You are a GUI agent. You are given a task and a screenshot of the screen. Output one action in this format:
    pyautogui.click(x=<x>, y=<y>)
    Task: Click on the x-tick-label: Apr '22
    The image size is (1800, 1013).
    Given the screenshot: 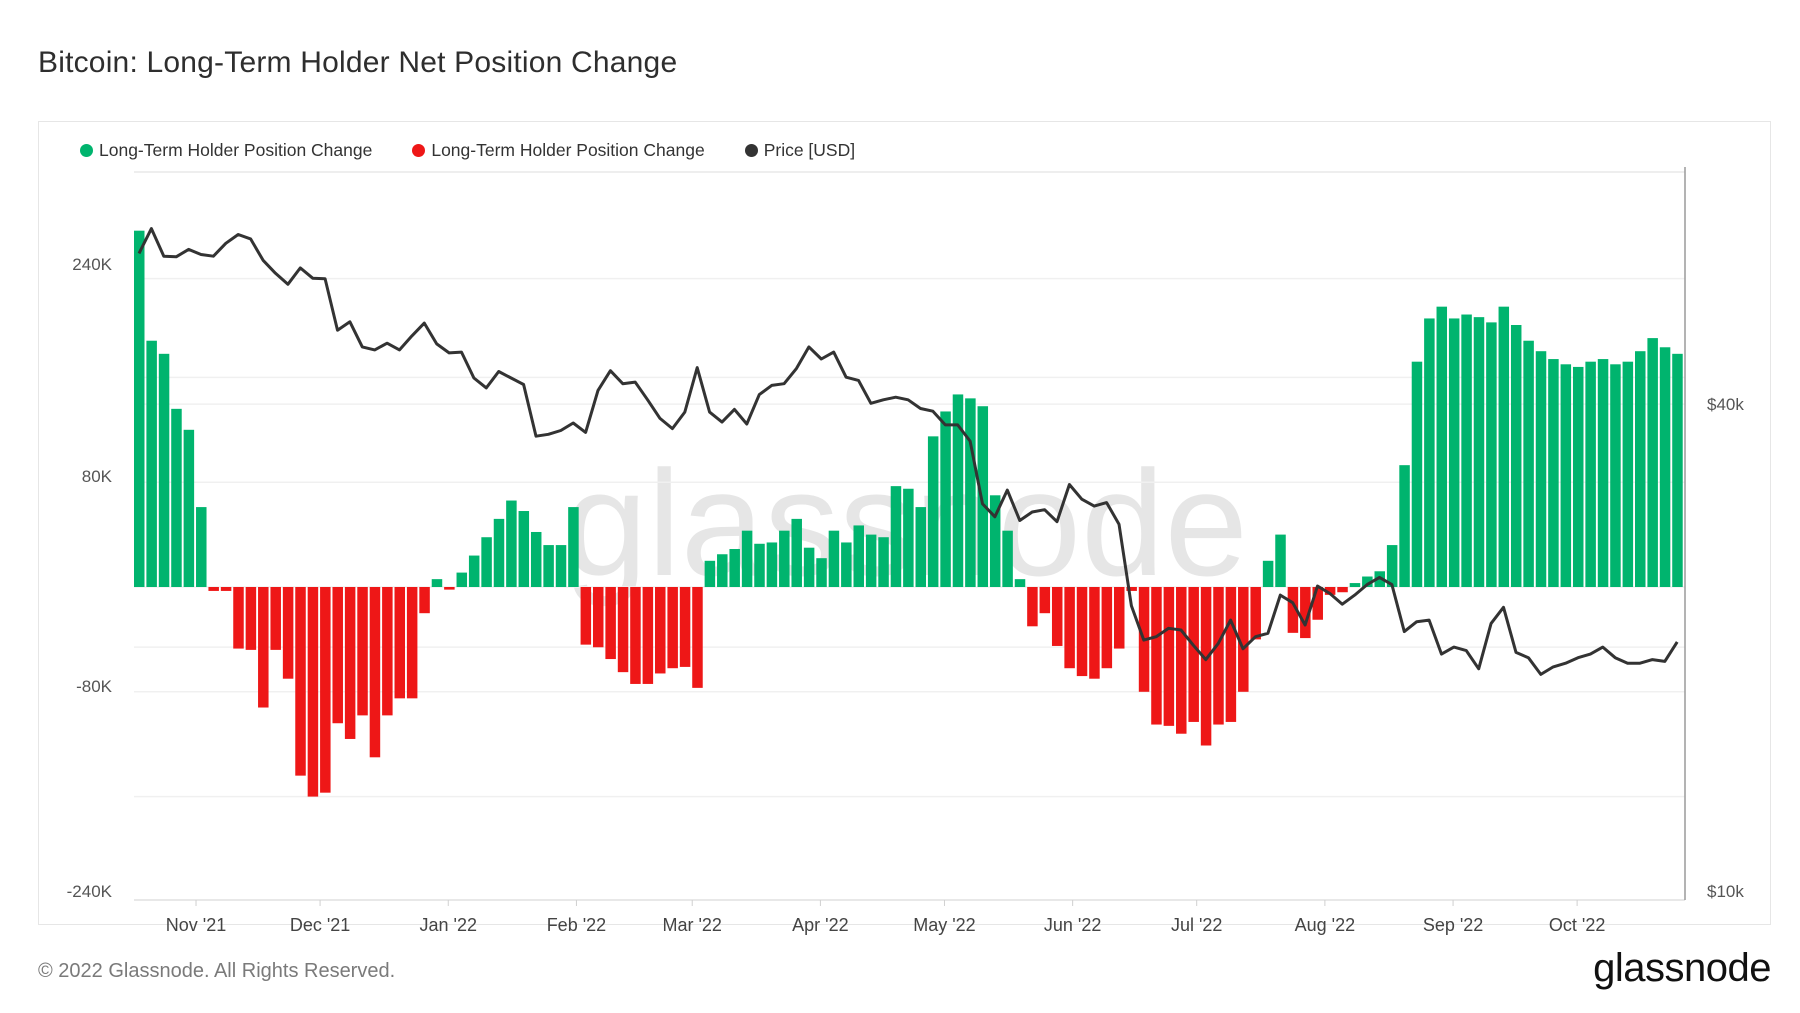 What is the action you would take?
    pyautogui.click(x=820, y=925)
    